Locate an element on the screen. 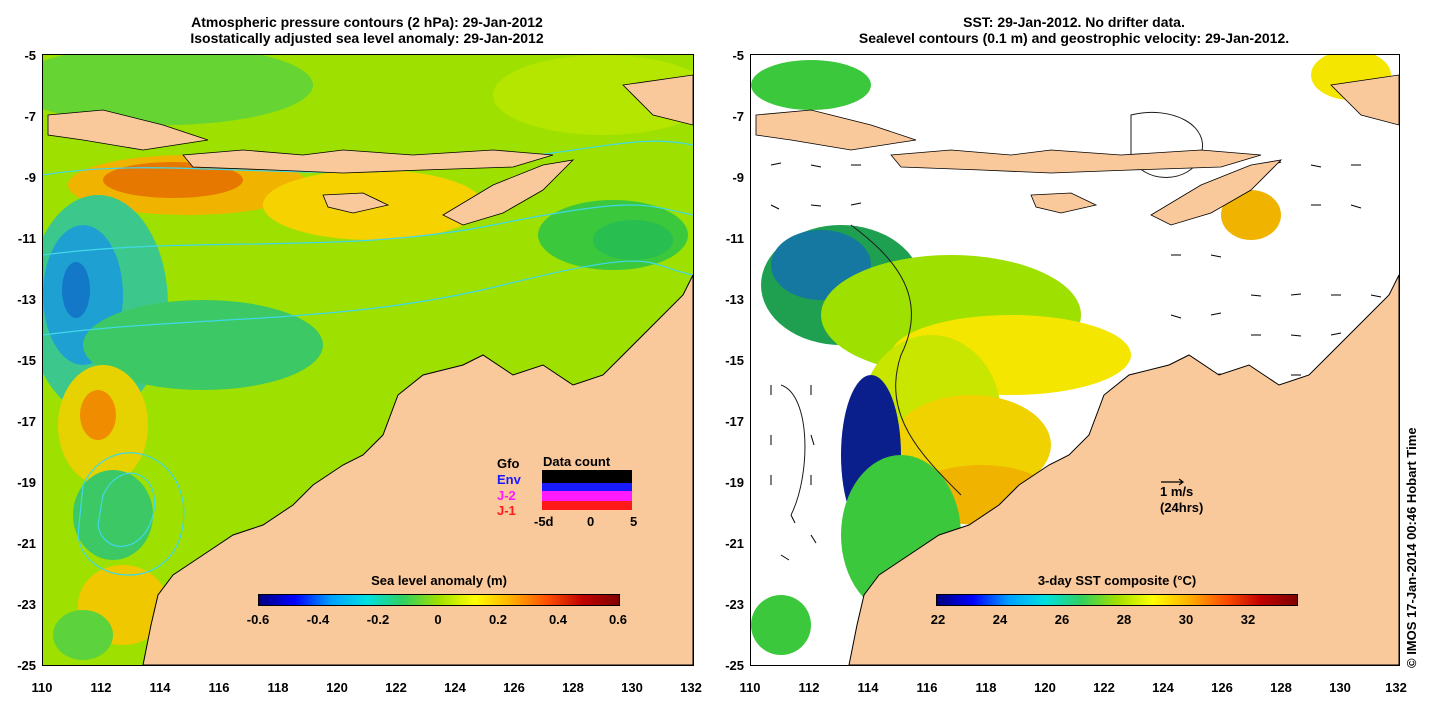 The width and height of the screenshot is (1440, 710). right-x-tick: 110 is located at coordinates (750, 687).